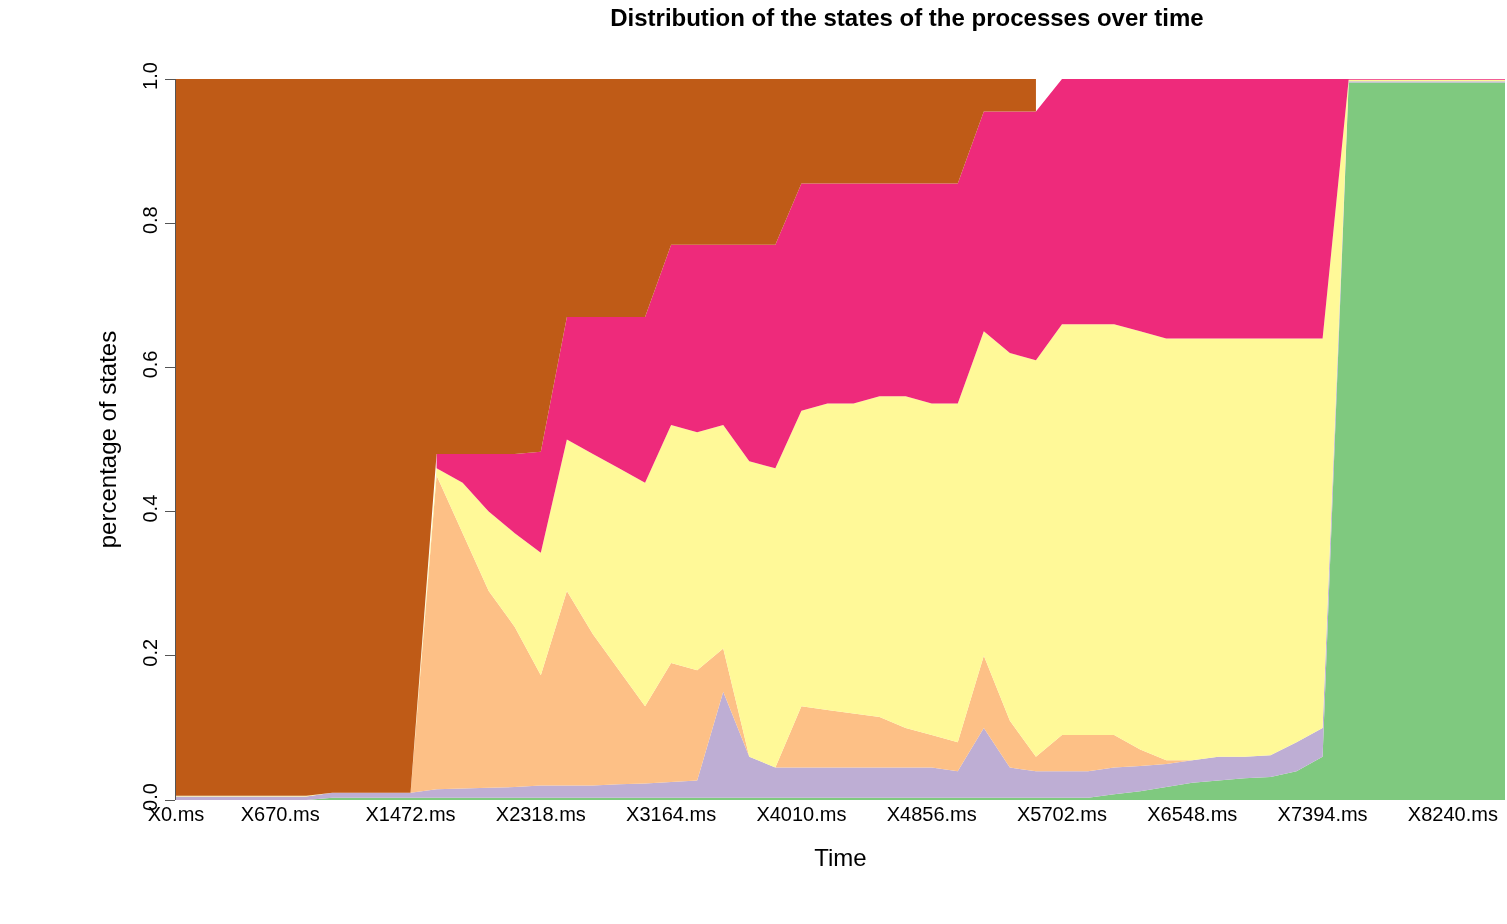 This screenshot has height=924, width=1507. What do you see at coordinates (801, 814) in the screenshot?
I see `x-tick-label: X4010.ms` at bounding box center [801, 814].